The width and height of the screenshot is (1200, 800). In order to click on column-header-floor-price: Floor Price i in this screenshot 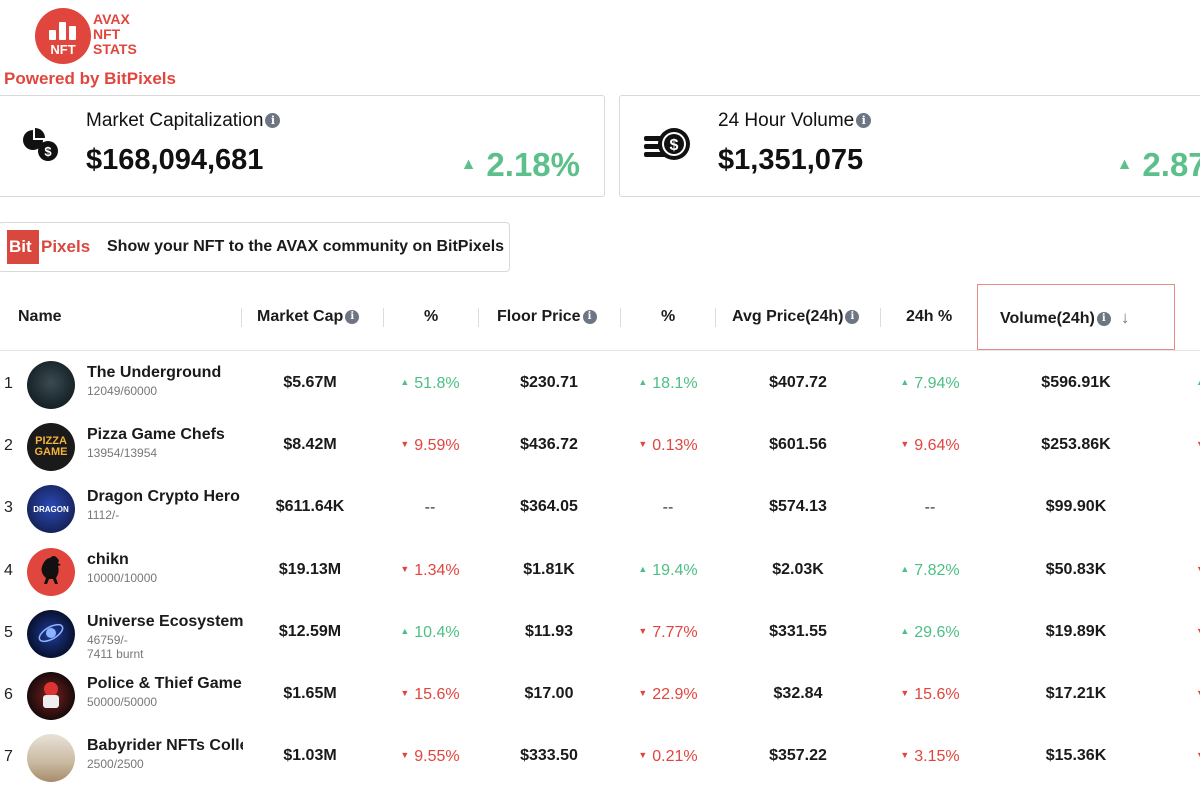, I will do `click(547, 317)`.